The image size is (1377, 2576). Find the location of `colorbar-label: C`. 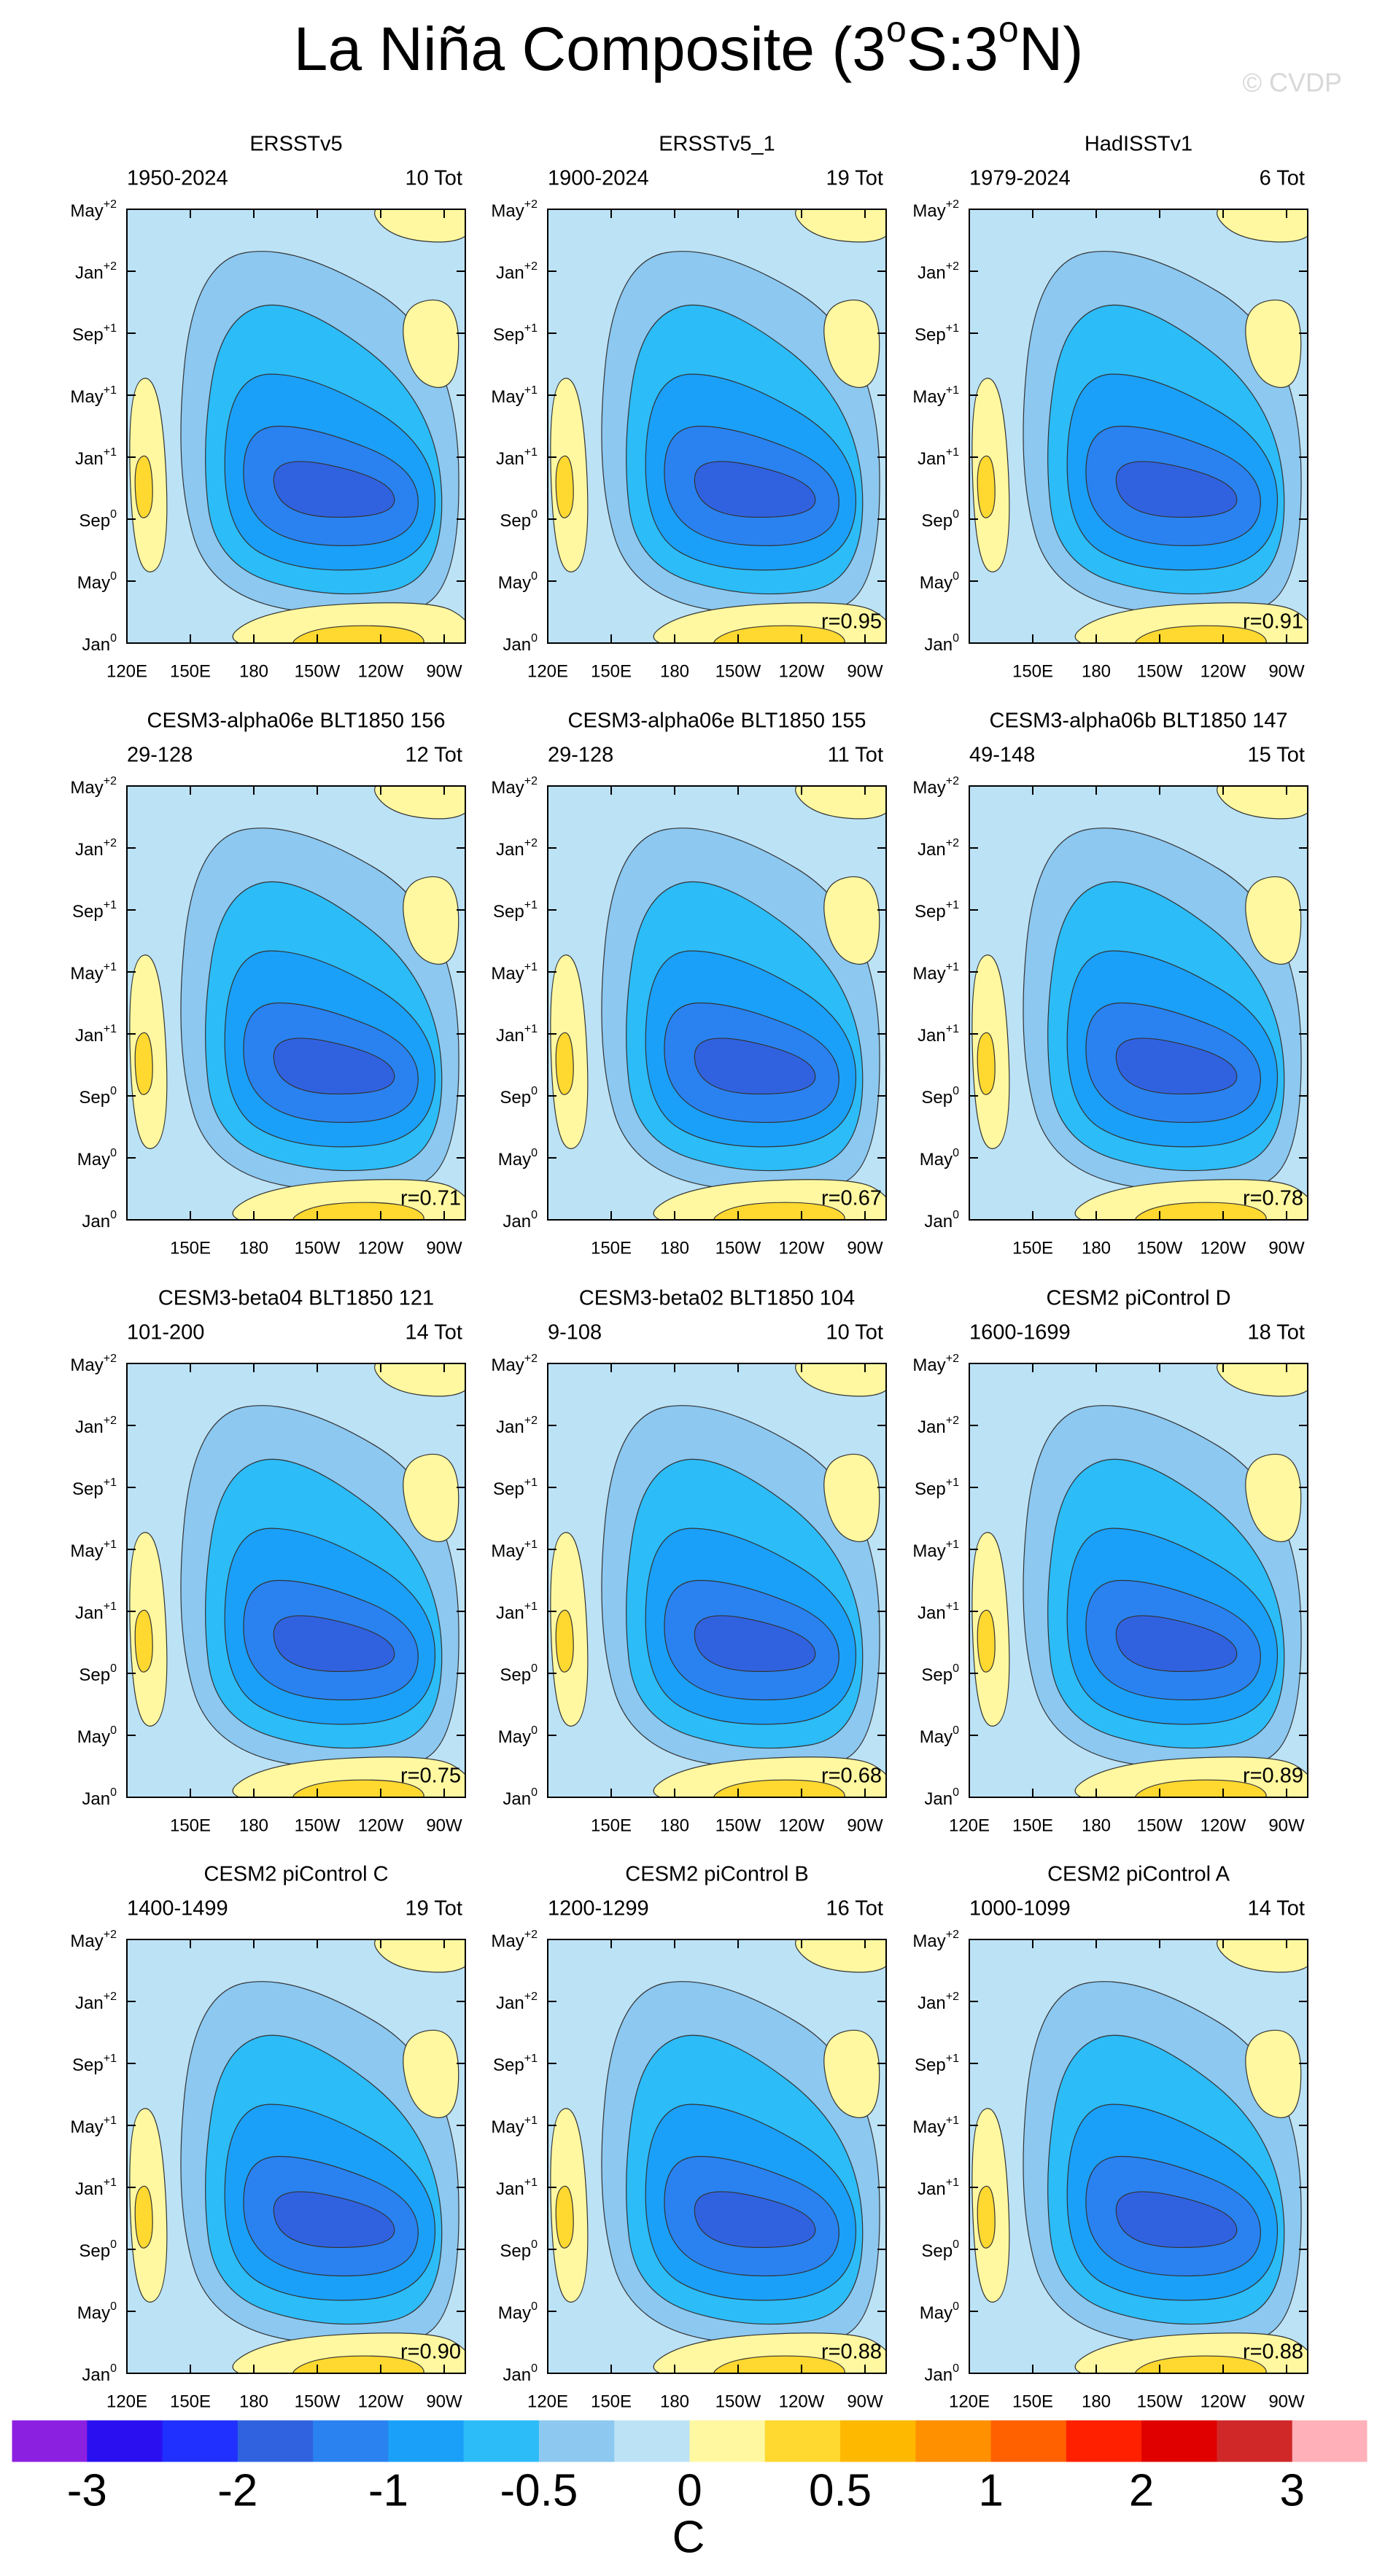

colorbar-label: C is located at coordinates (688, 2537).